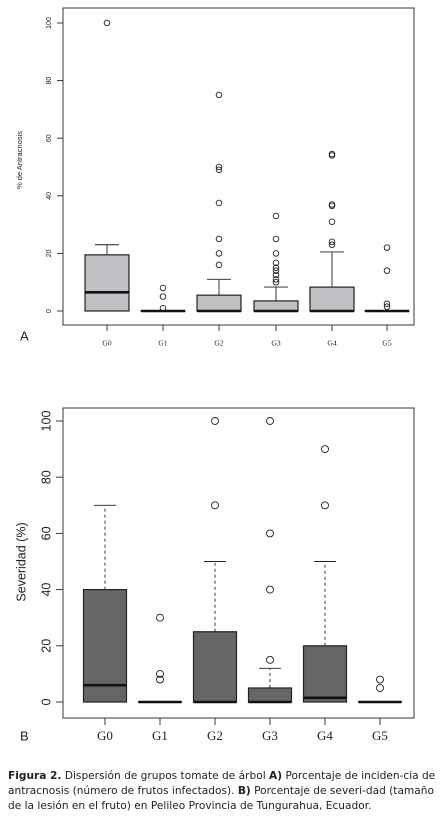 The height and width of the screenshot is (839, 442). What do you see at coordinates (244, 791) in the screenshot?
I see `caption-label-b: B)` at bounding box center [244, 791].